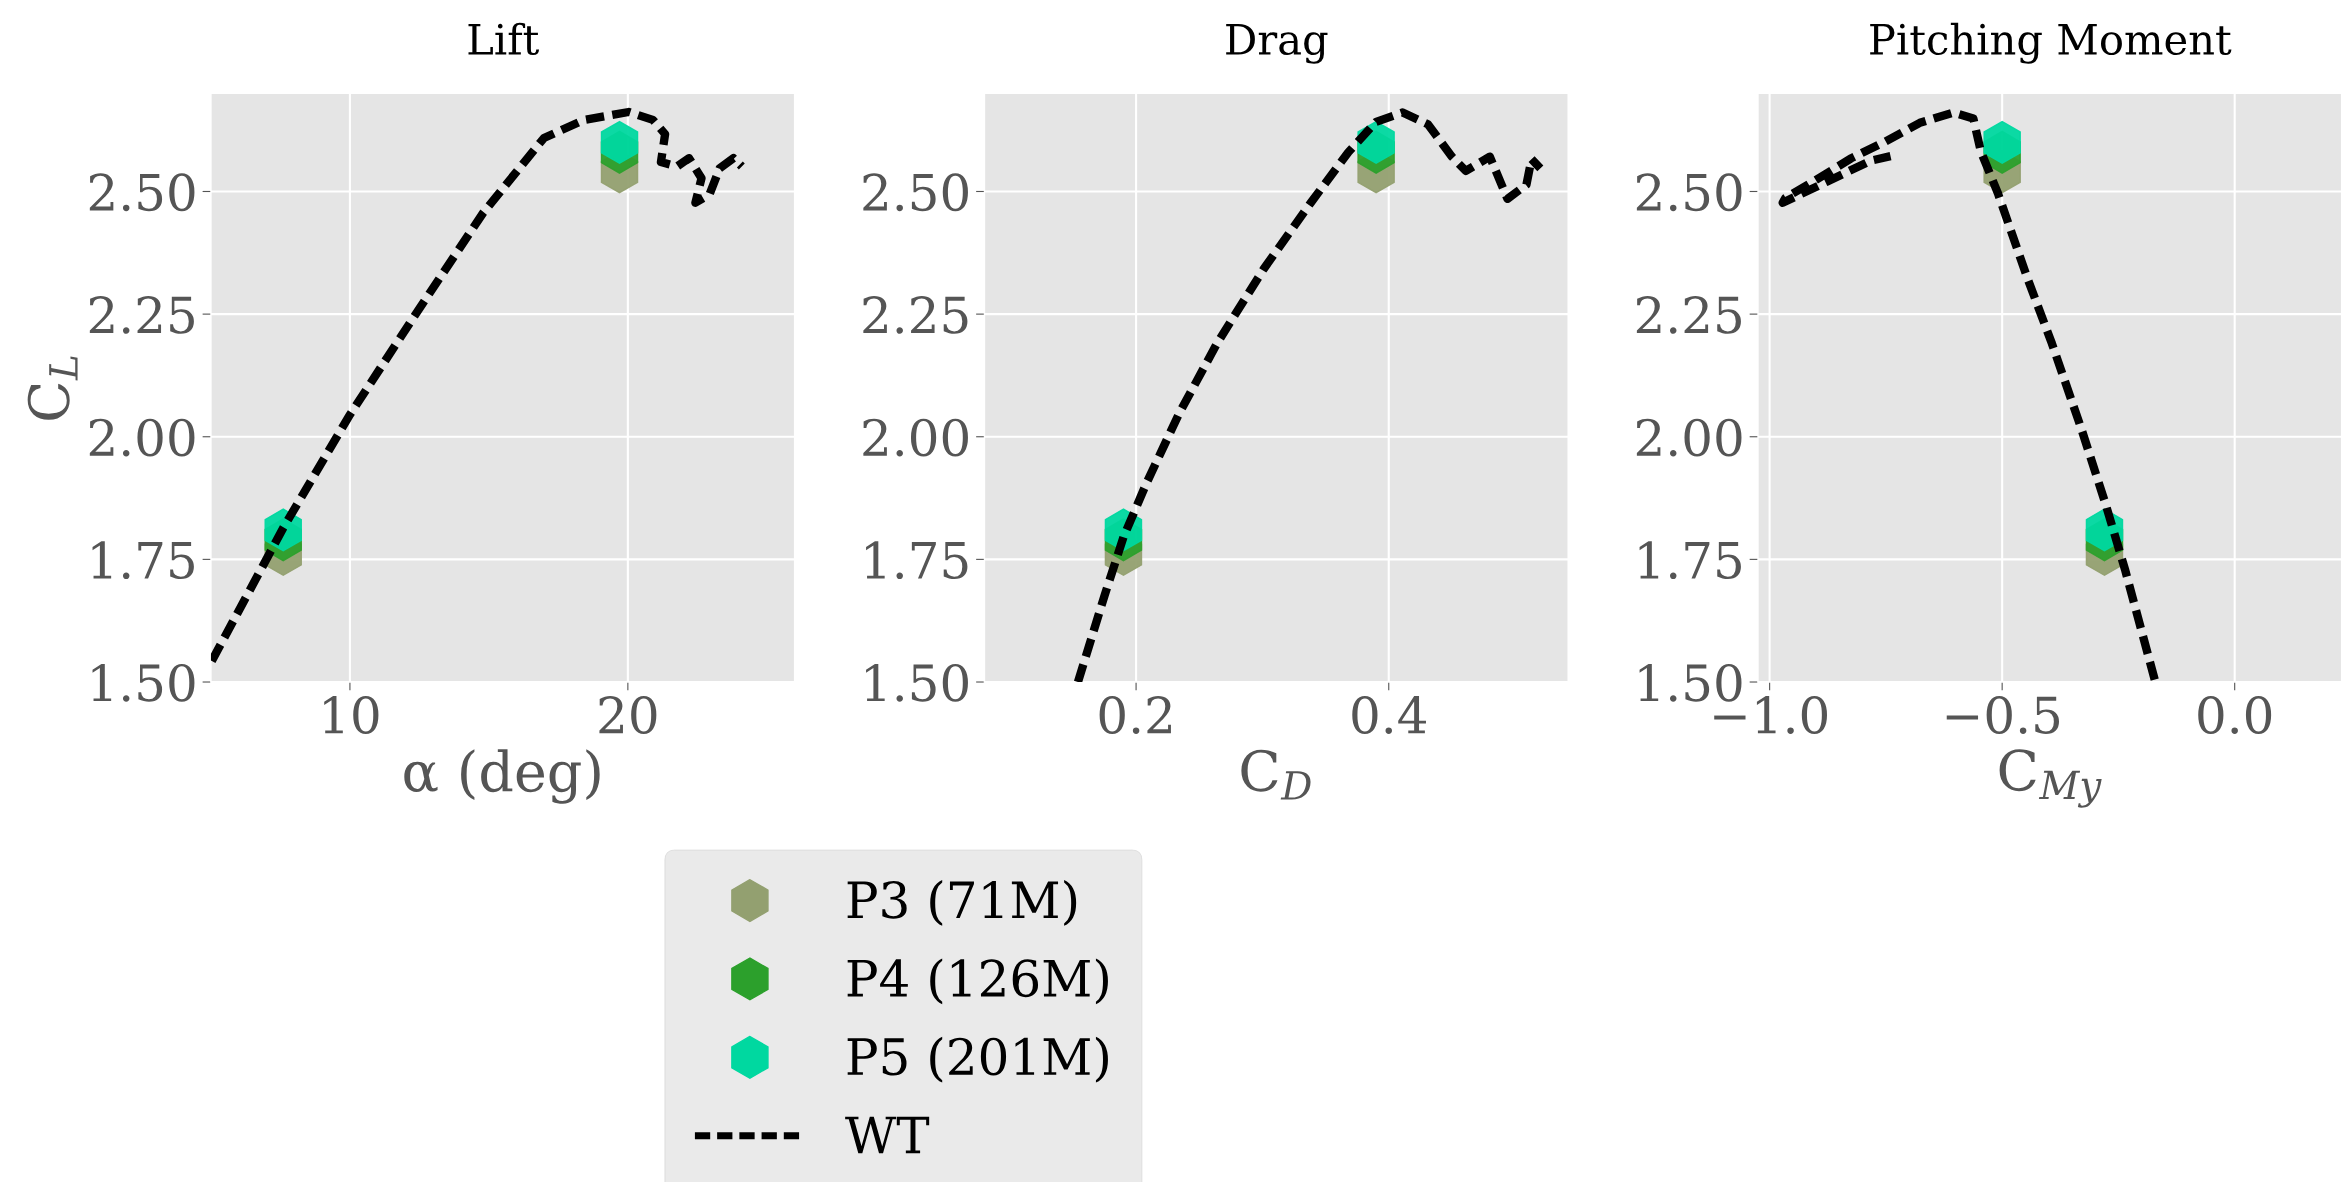 The height and width of the screenshot is (1182, 2344). I want to click on legend-label: WT, so click(887, 1135).